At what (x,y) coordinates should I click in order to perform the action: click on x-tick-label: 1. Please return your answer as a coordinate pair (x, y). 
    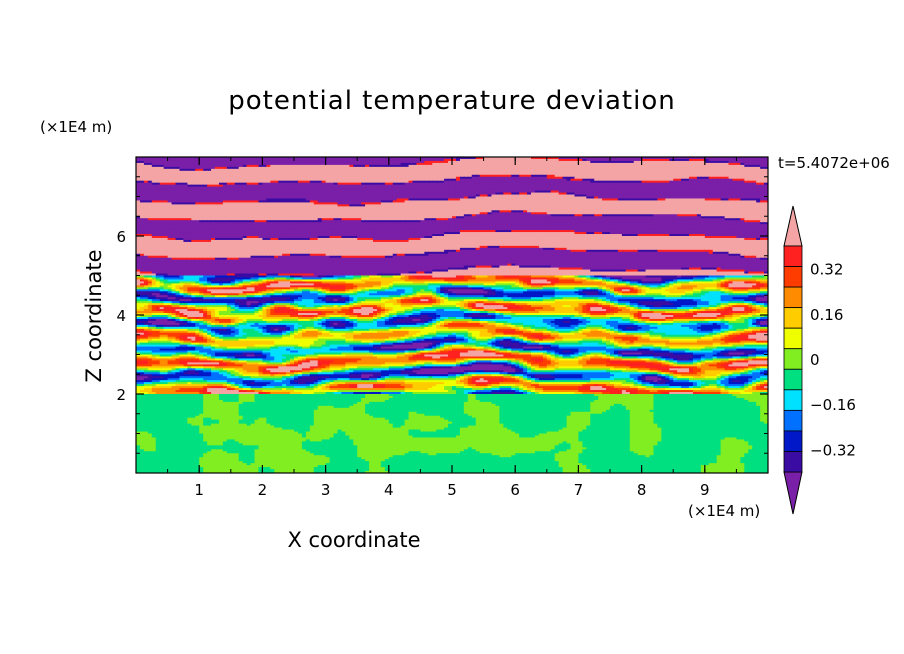
    Looking at the image, I should click on (199, 490).